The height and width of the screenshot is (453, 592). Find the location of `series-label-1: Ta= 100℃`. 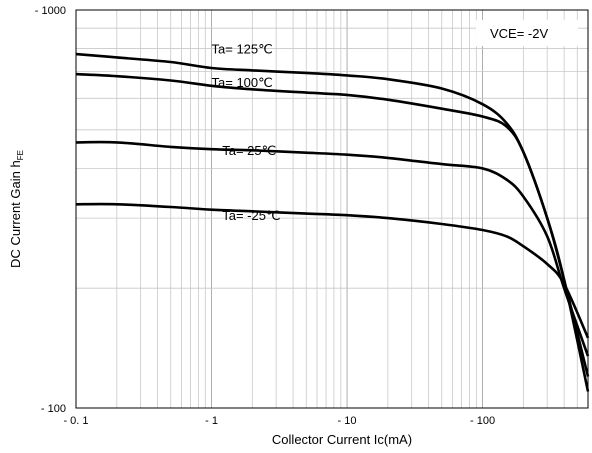

series-label-1: Ta= 100℃ is located at coordinates (242, 82).